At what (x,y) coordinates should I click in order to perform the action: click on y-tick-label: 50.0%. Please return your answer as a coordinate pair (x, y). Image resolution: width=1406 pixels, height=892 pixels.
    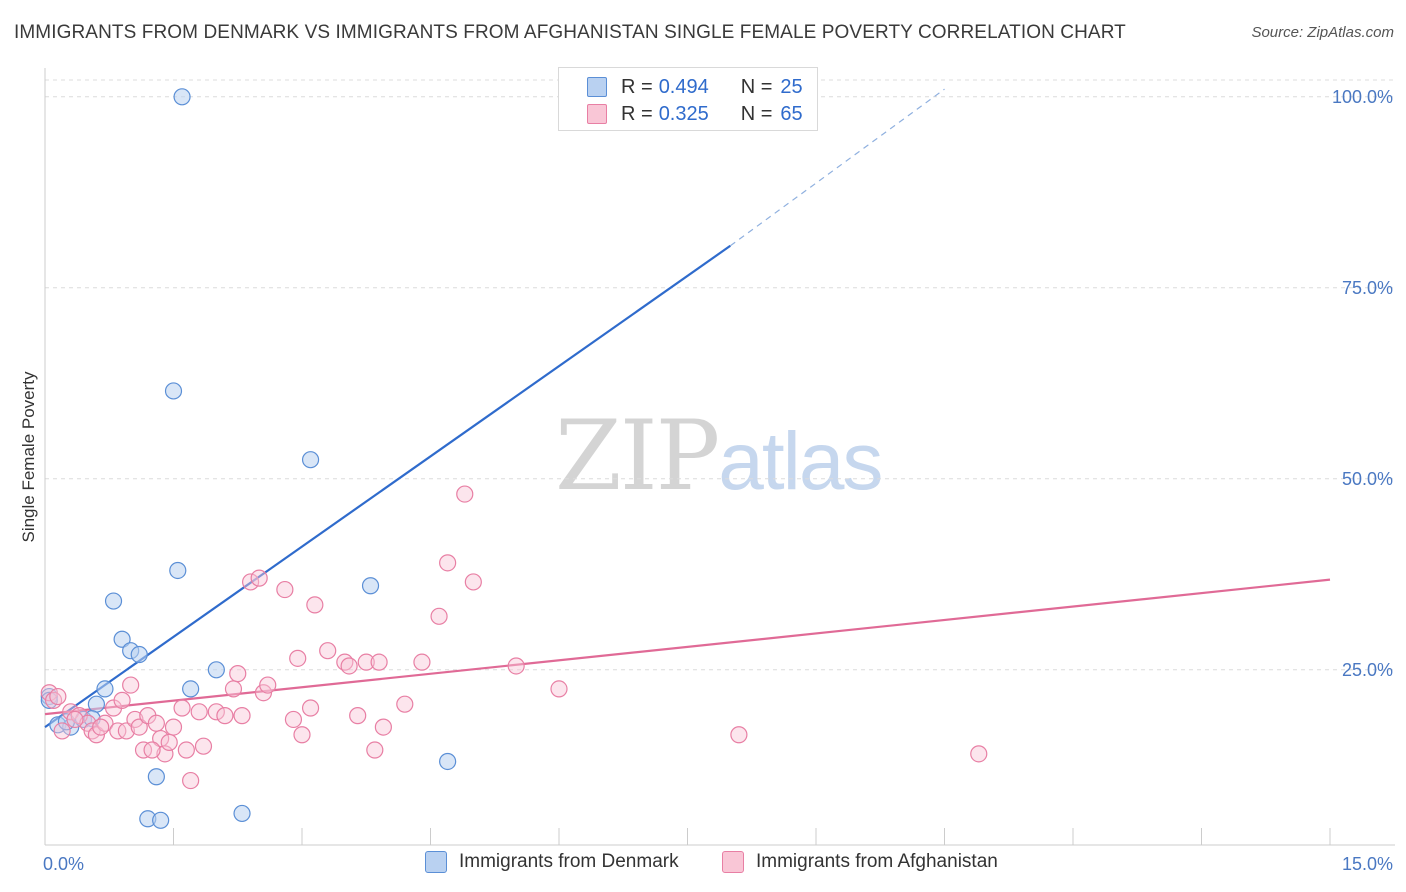
    Looking at the image, I should click on (1367, 479).